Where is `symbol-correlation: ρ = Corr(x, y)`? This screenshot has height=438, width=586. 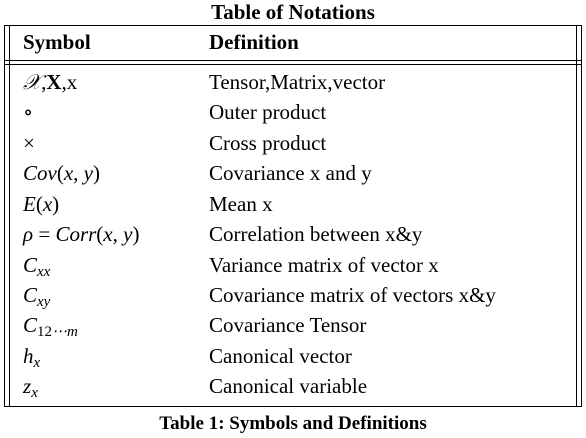 symbol-correlation: ρ = Corr(x, y) is located at coordinates (81, 234).